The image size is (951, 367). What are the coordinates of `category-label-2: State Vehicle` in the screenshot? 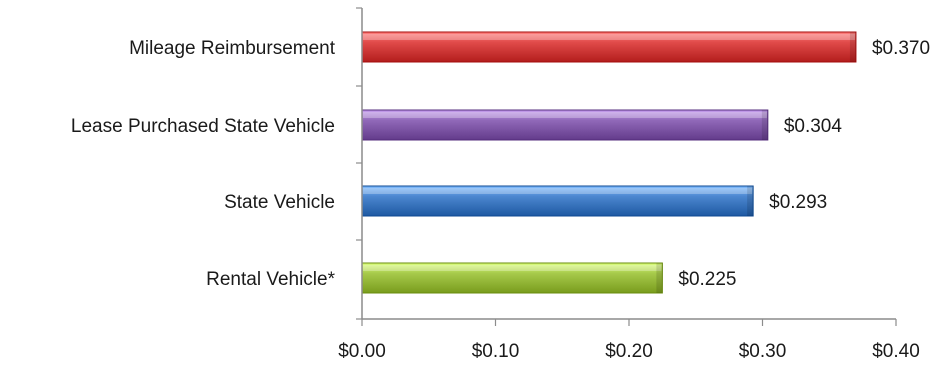 It's located at (279, 202).